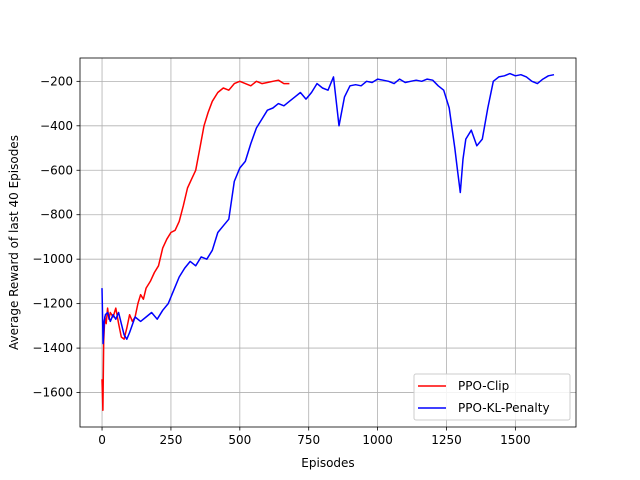  Describe the element at coordinates (52, 393) in the screenshot. I see `y-tick-label: −1600` at that location.